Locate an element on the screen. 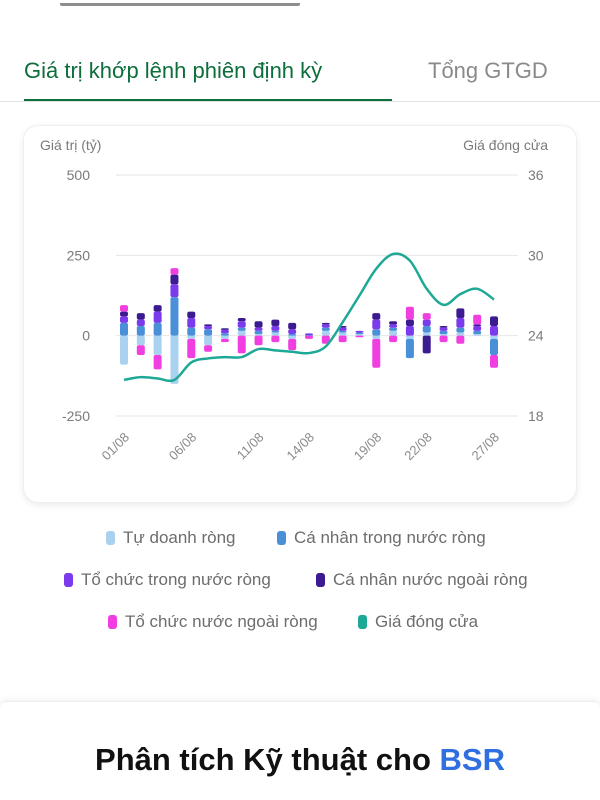 Image resolution: width=600 pixels, height=800 pixels. legend-item-ca-nhan-nuoc-ngoai: Cá nhân nước ngoài ròng is located at coordinates (422, 580).